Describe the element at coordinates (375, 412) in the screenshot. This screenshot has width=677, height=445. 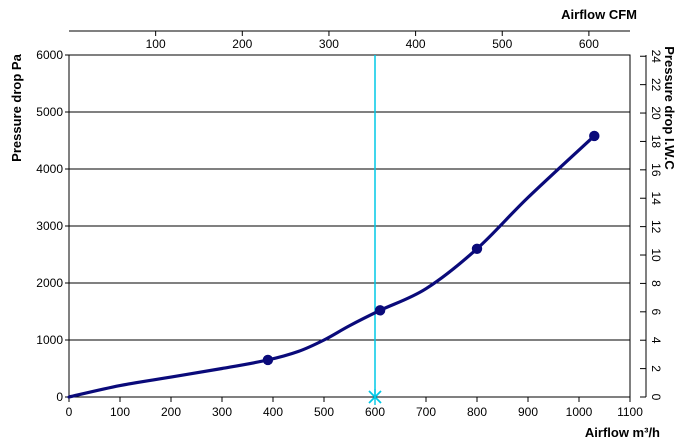
I see `x-tick-label: 600` at that location.